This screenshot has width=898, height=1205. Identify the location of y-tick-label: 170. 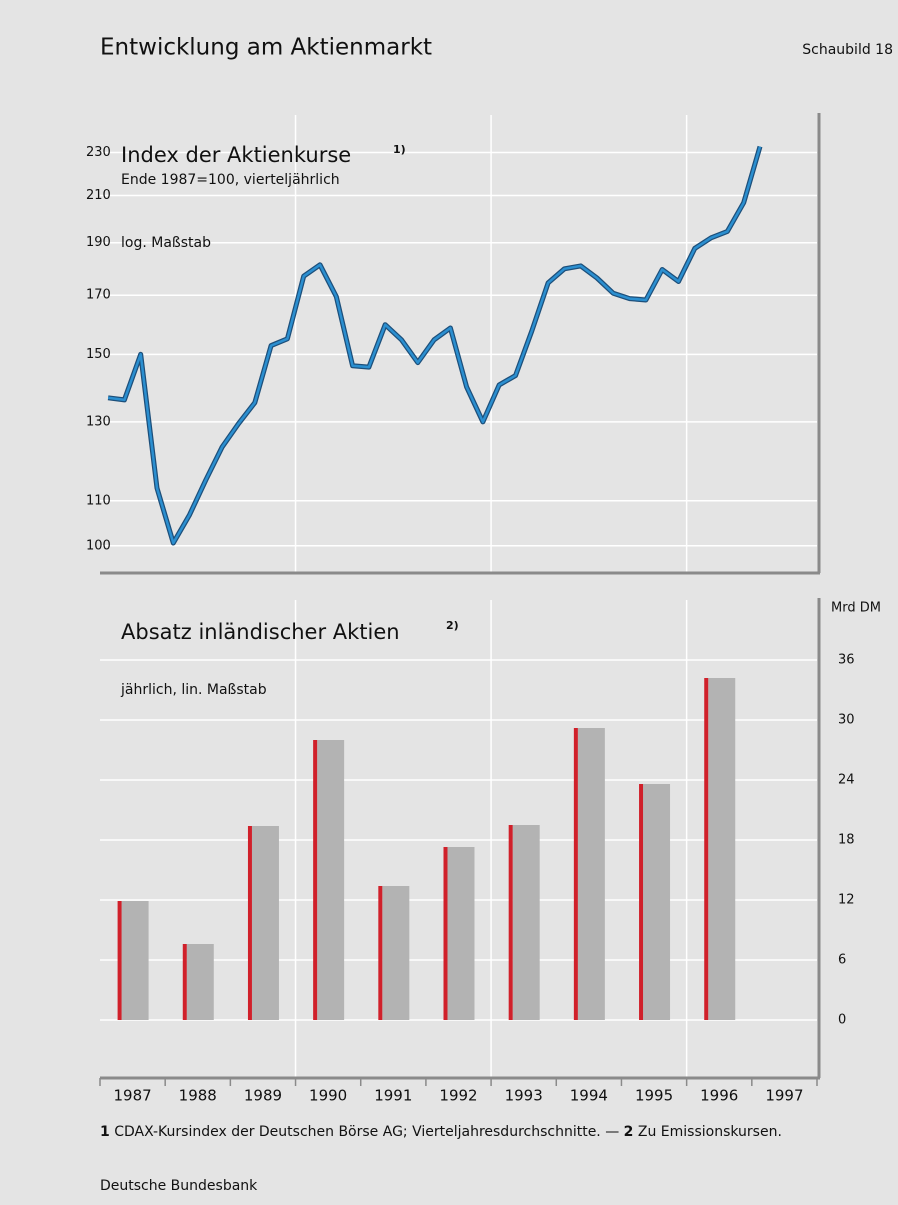
(98, 295).